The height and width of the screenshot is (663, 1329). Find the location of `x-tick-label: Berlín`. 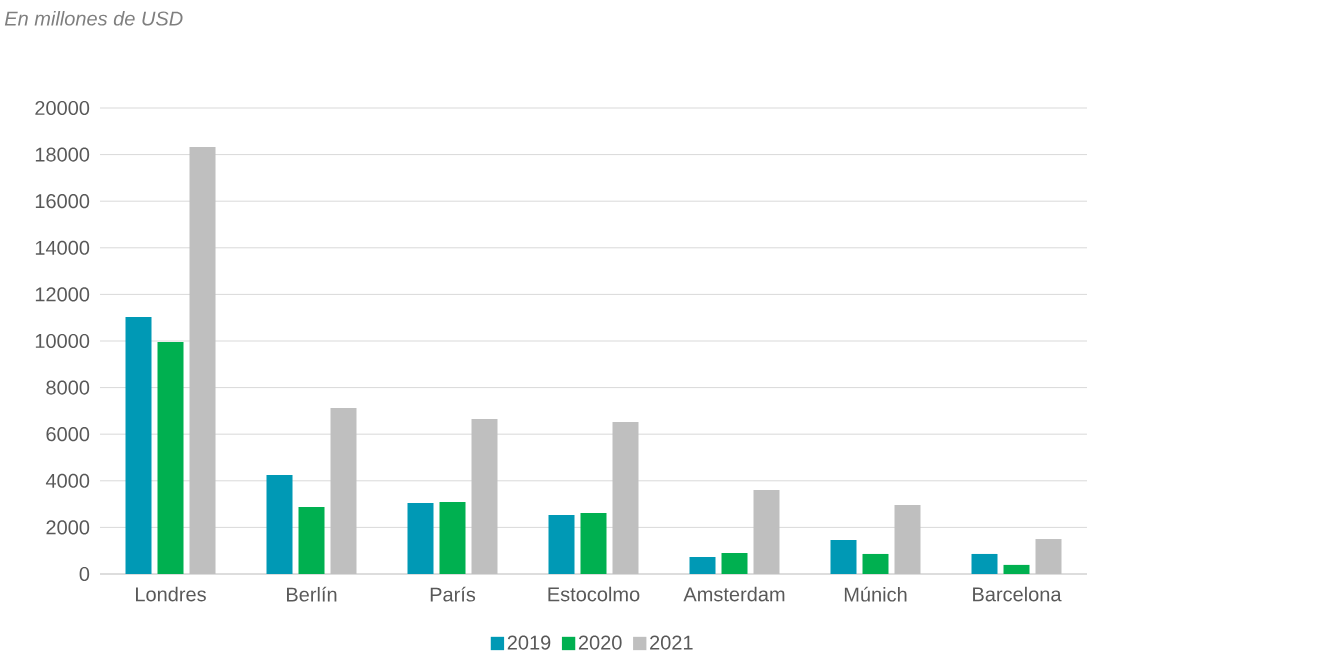

x-tick-label: Berlín is located at coordinates (312, 594).